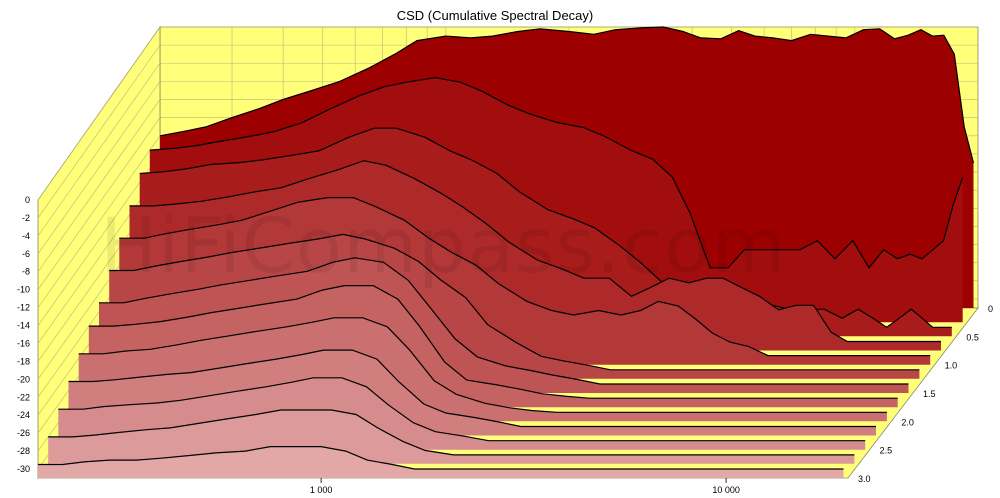  I want to click on y-tick-label: -22, so click(23, 397).